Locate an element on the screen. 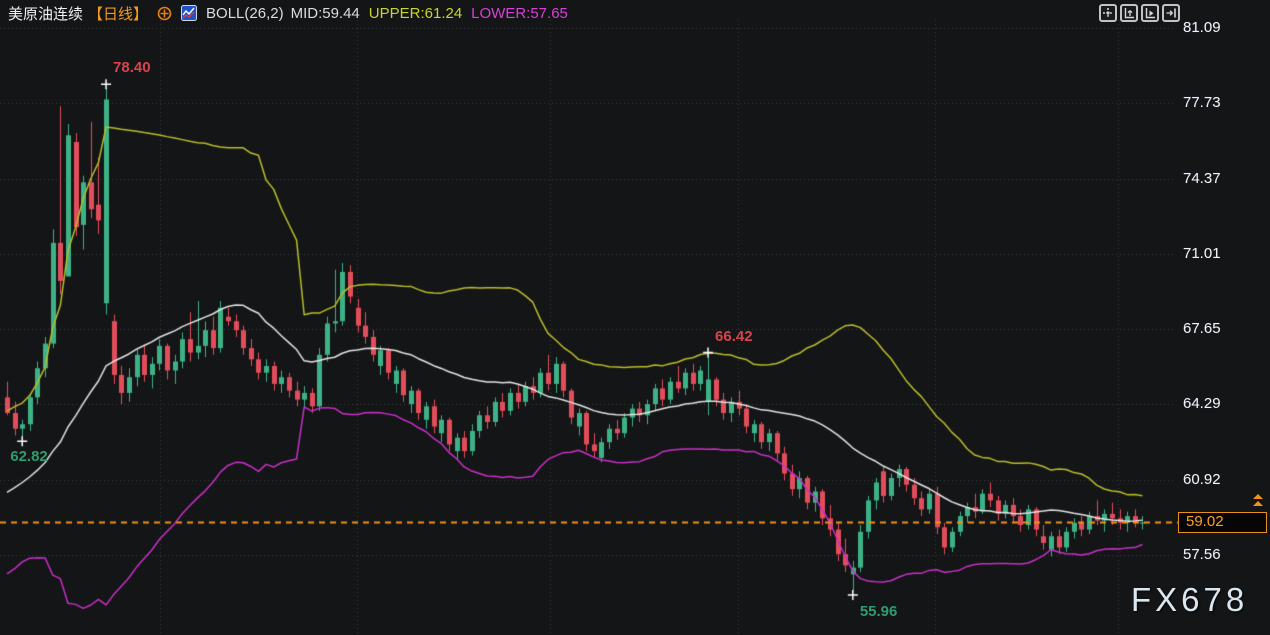  last-price-tag: 59.02 is located at coordinates (1222, 522).